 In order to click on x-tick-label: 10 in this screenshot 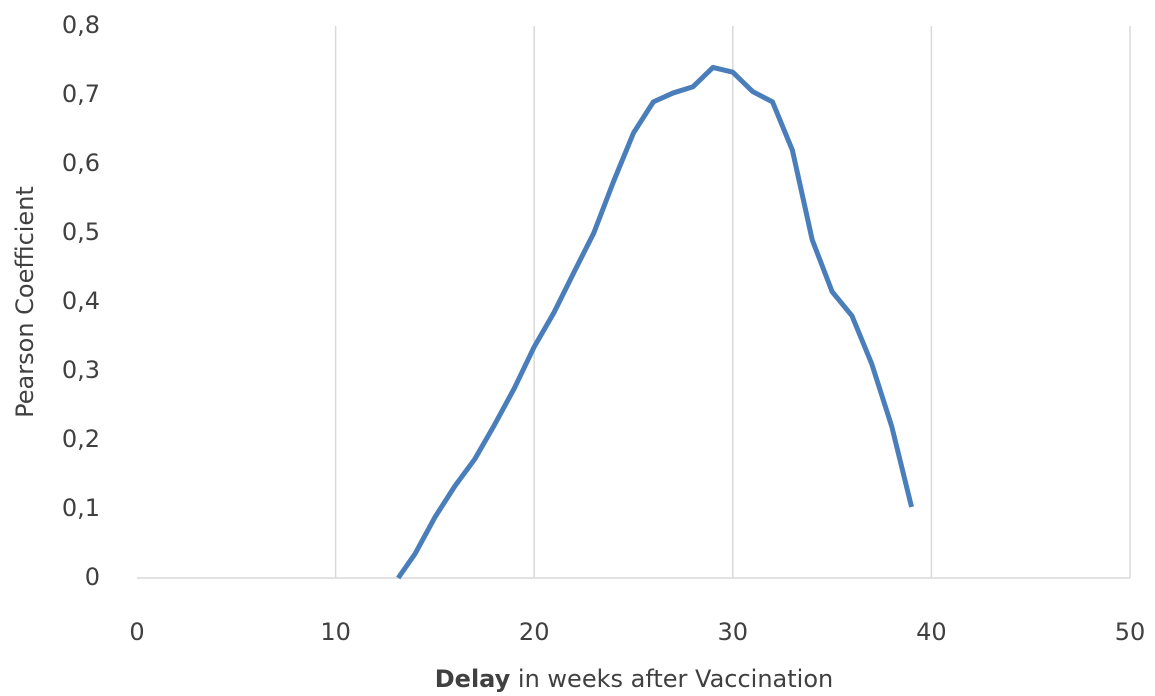, I will do `click(335, 632)`.